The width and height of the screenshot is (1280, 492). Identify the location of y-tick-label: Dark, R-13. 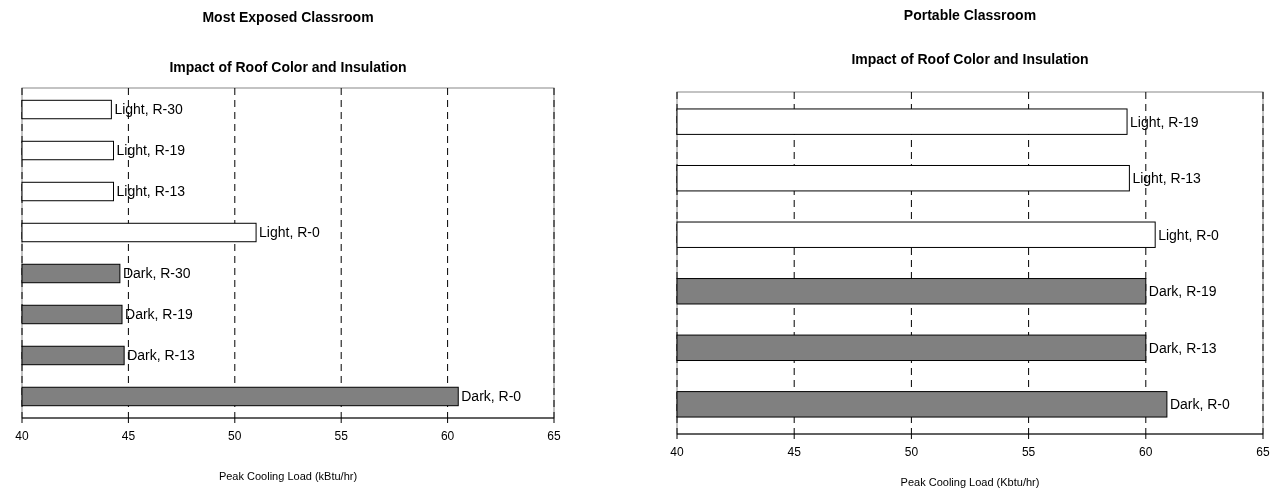
(1182, 347).